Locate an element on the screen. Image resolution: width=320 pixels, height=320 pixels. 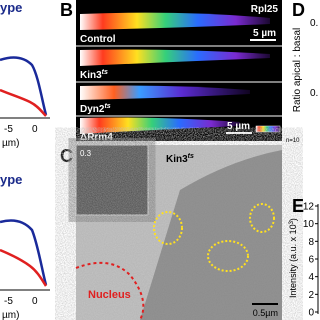
tick-label: 4 is located at coordinates (311, 277).